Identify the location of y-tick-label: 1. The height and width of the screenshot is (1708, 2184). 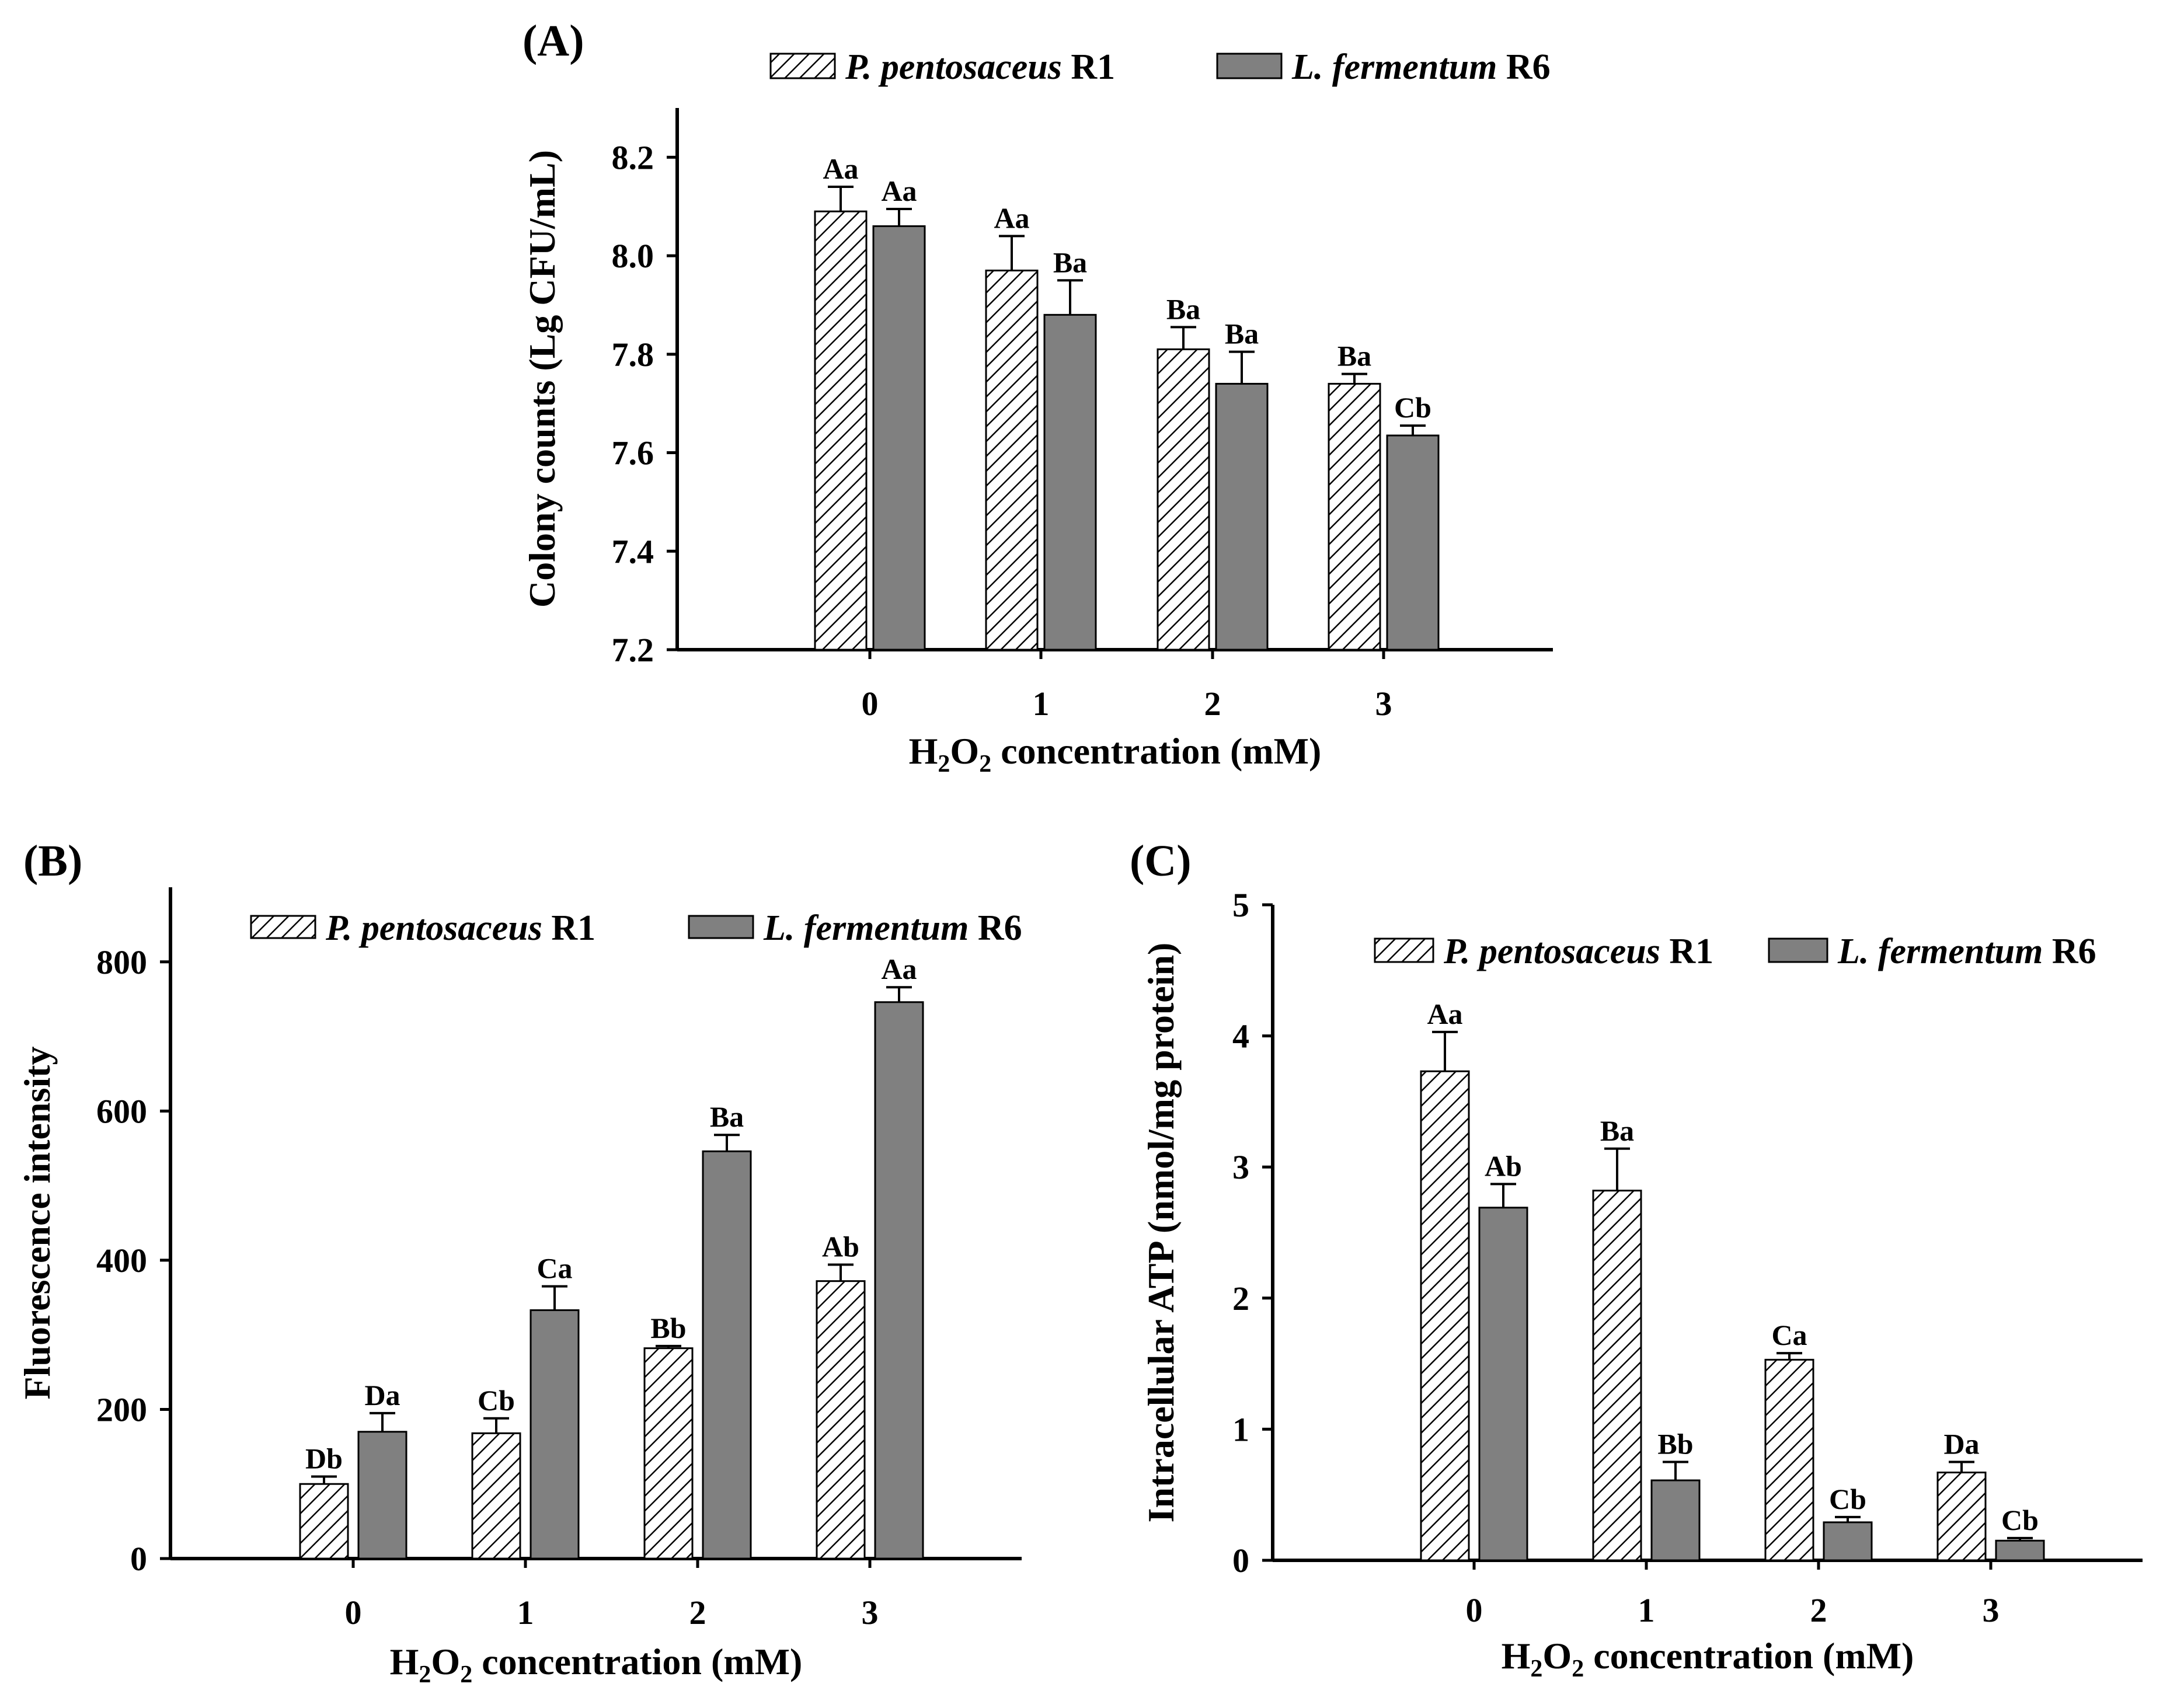
(1240, 1429).